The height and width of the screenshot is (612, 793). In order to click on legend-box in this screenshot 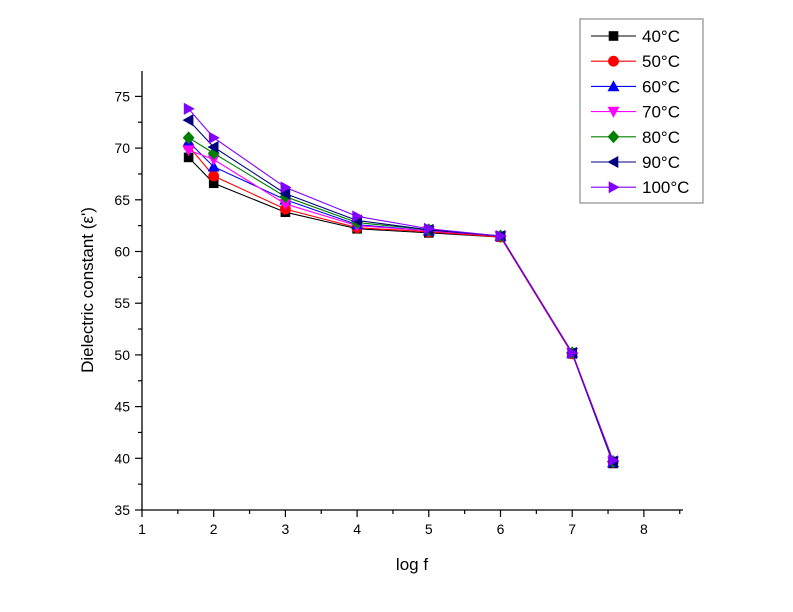, I will do `click(641, 111)`.